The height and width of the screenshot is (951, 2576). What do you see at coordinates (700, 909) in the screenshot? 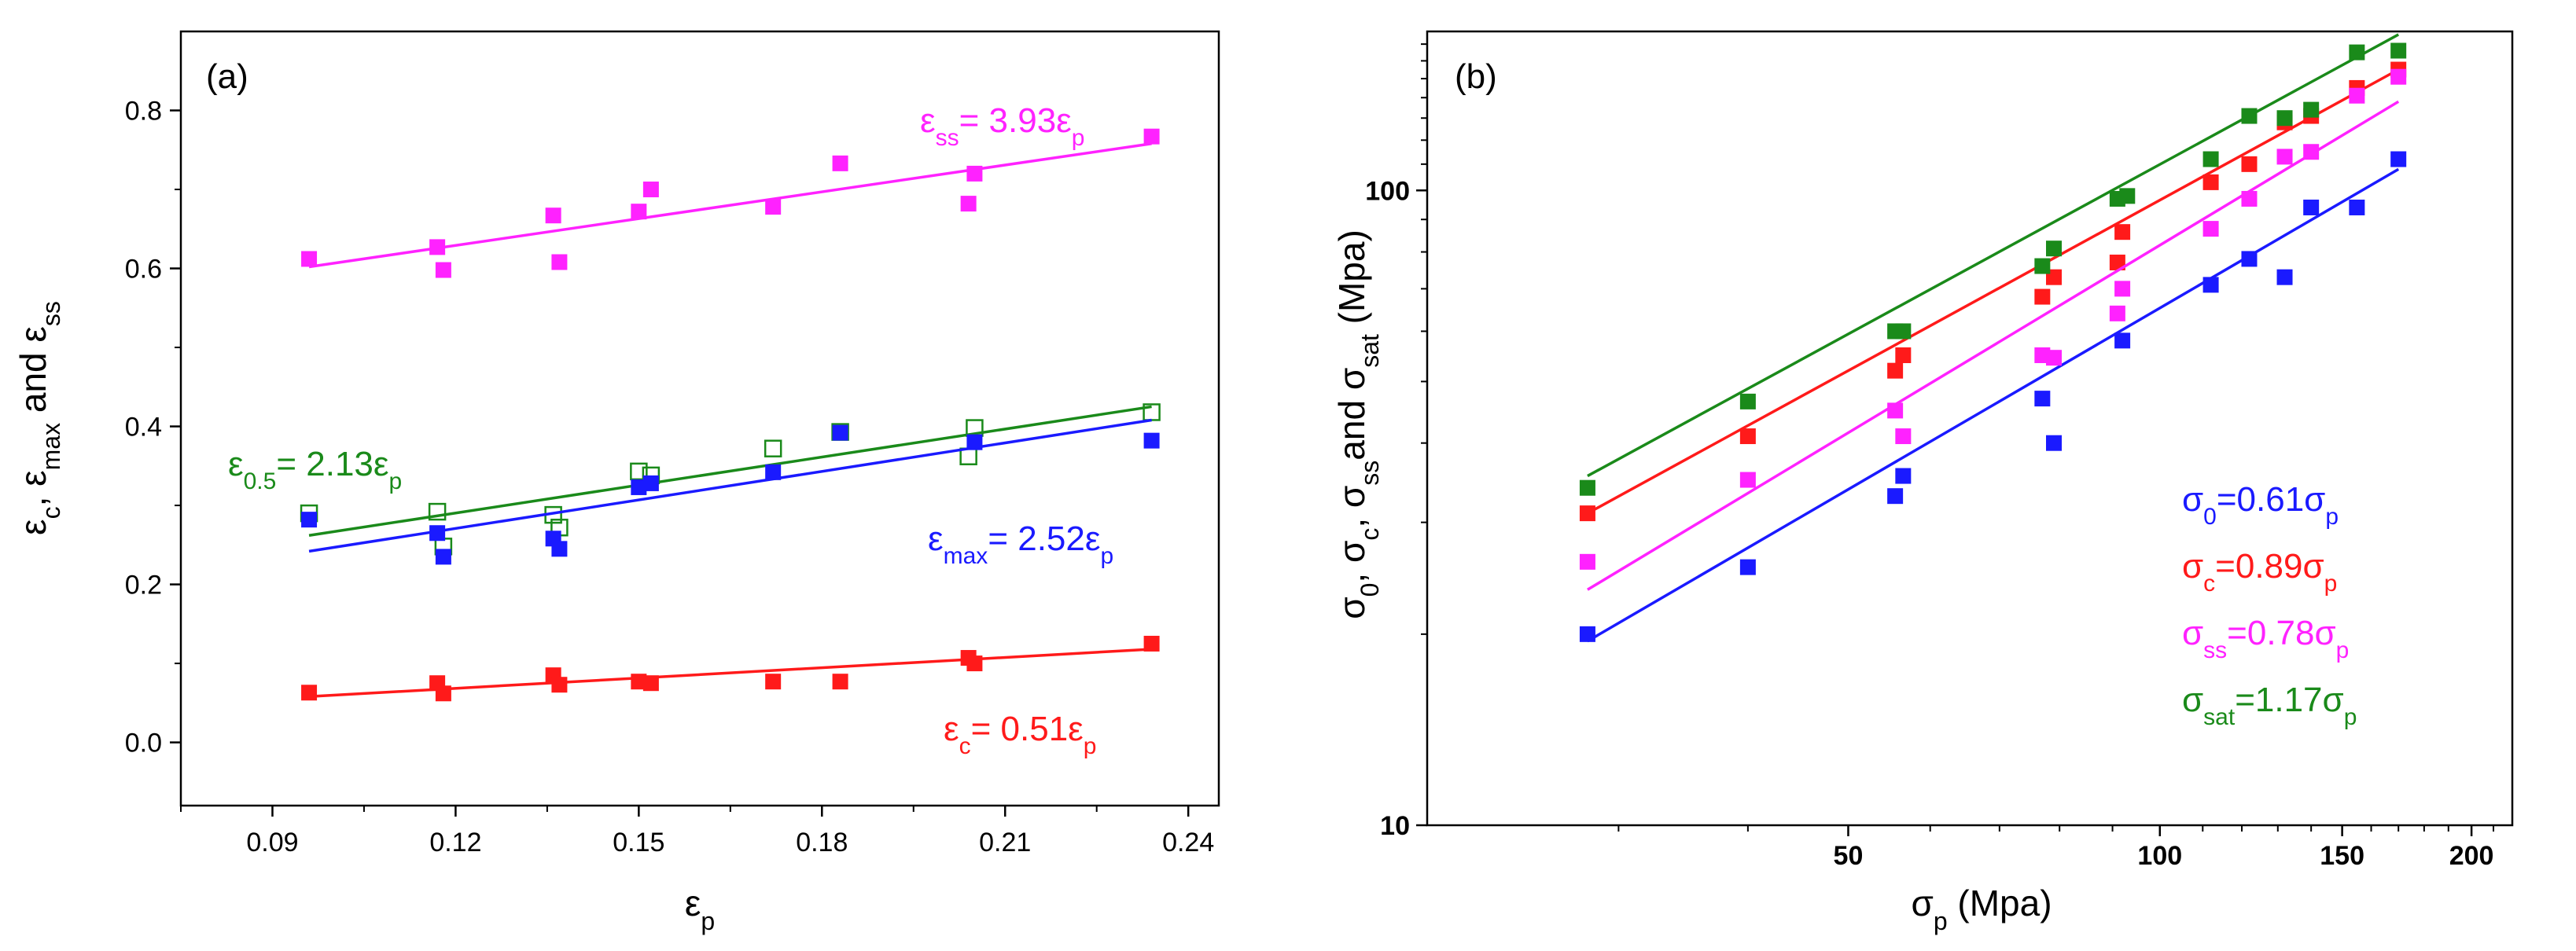
I see `panel-a-x-axis-label: εp` at bounding box center [700, 909].